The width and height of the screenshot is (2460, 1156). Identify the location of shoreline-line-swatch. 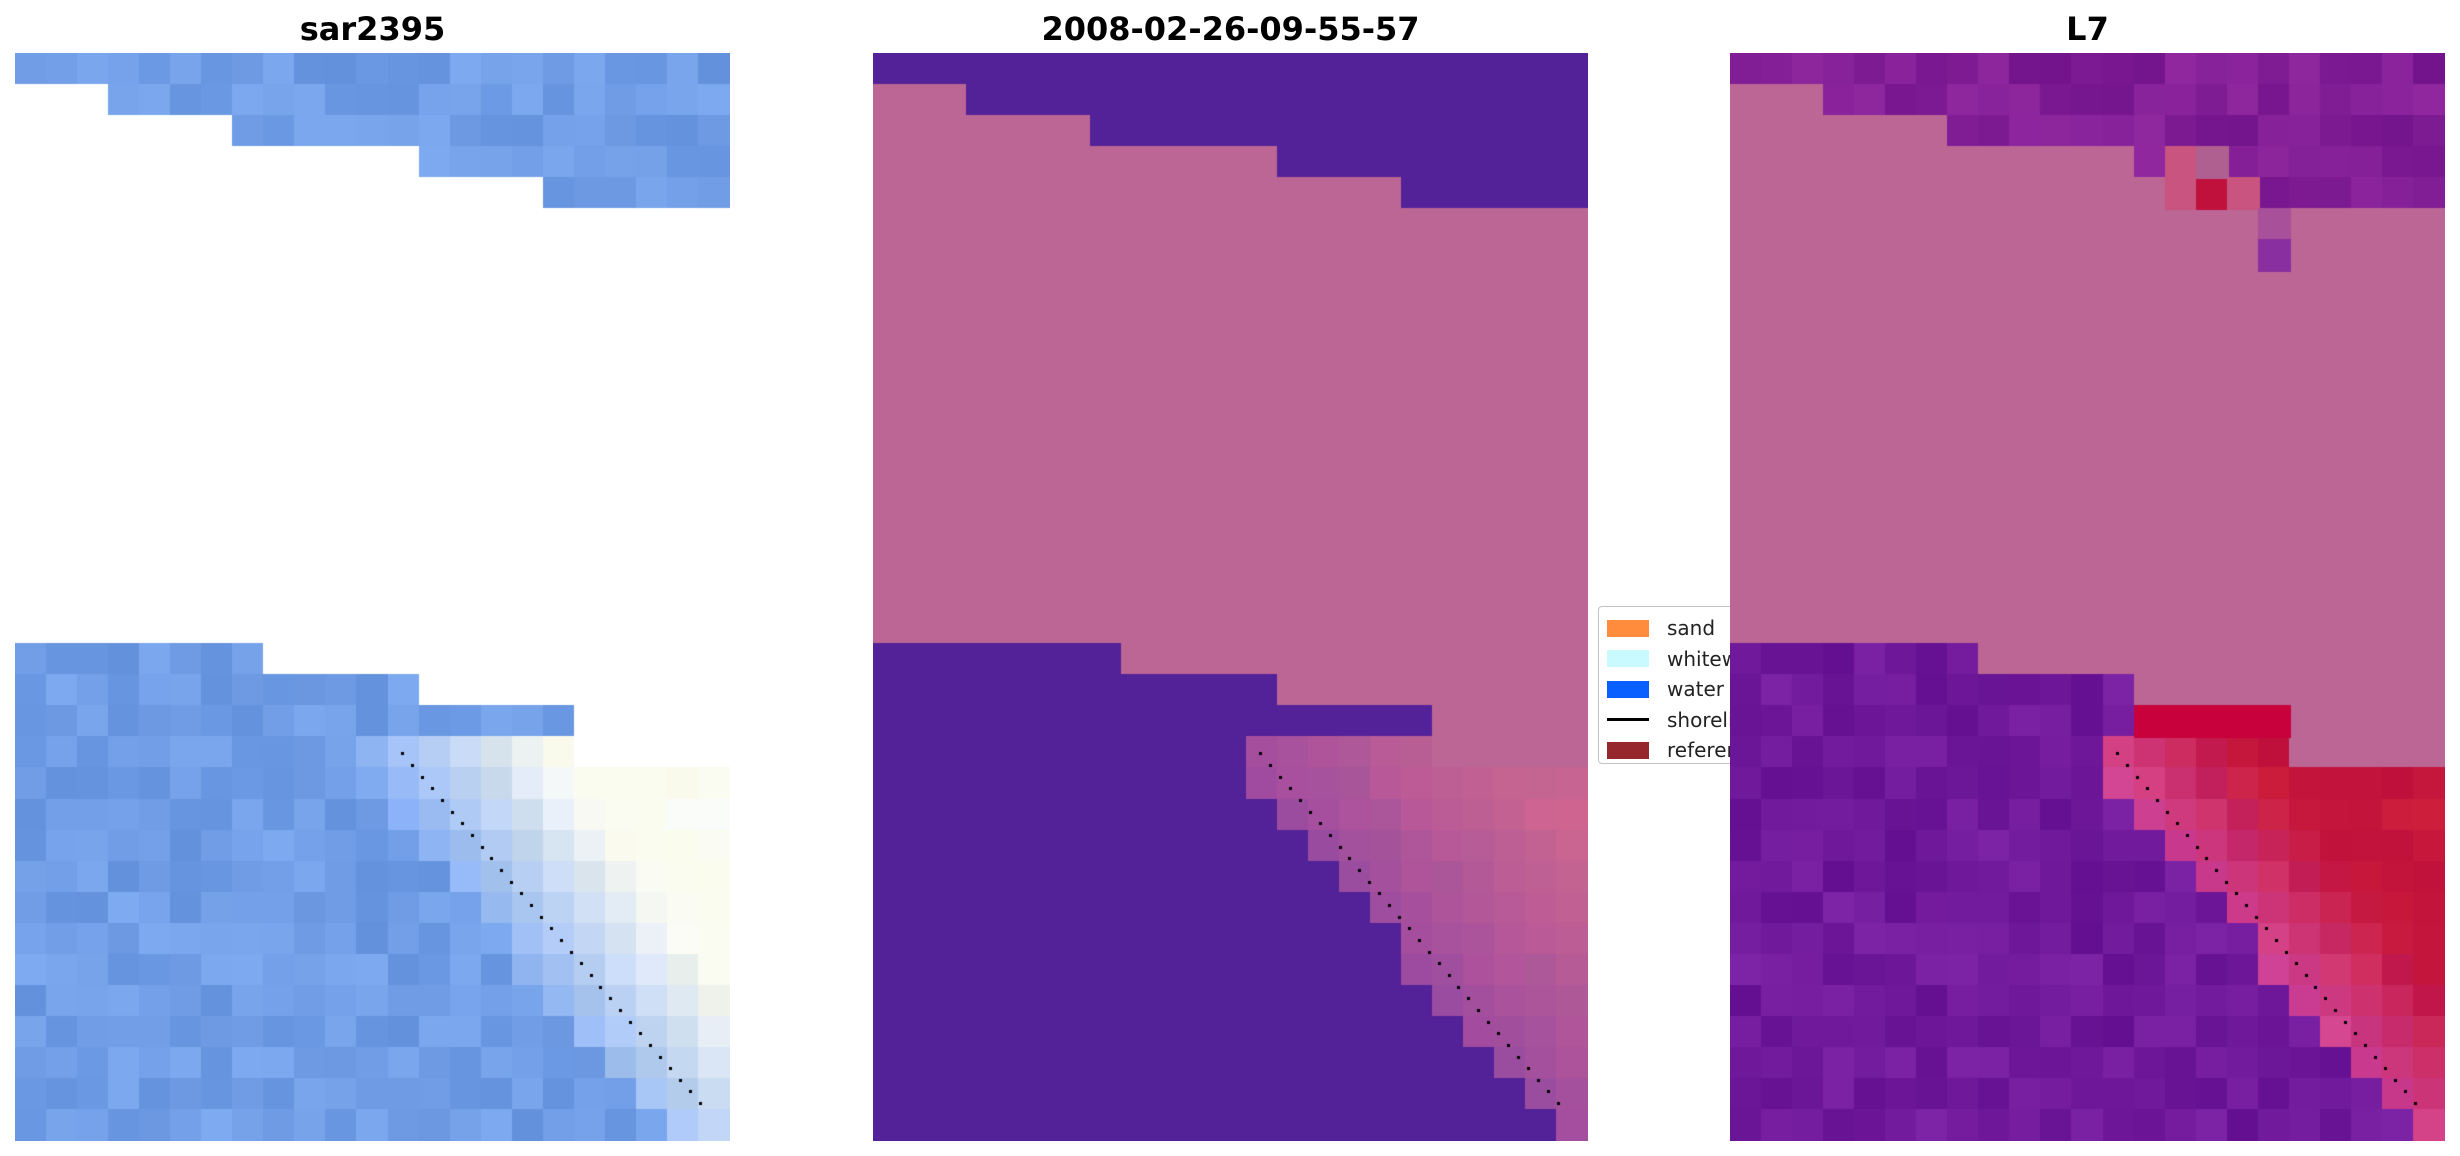
(1628, 720).